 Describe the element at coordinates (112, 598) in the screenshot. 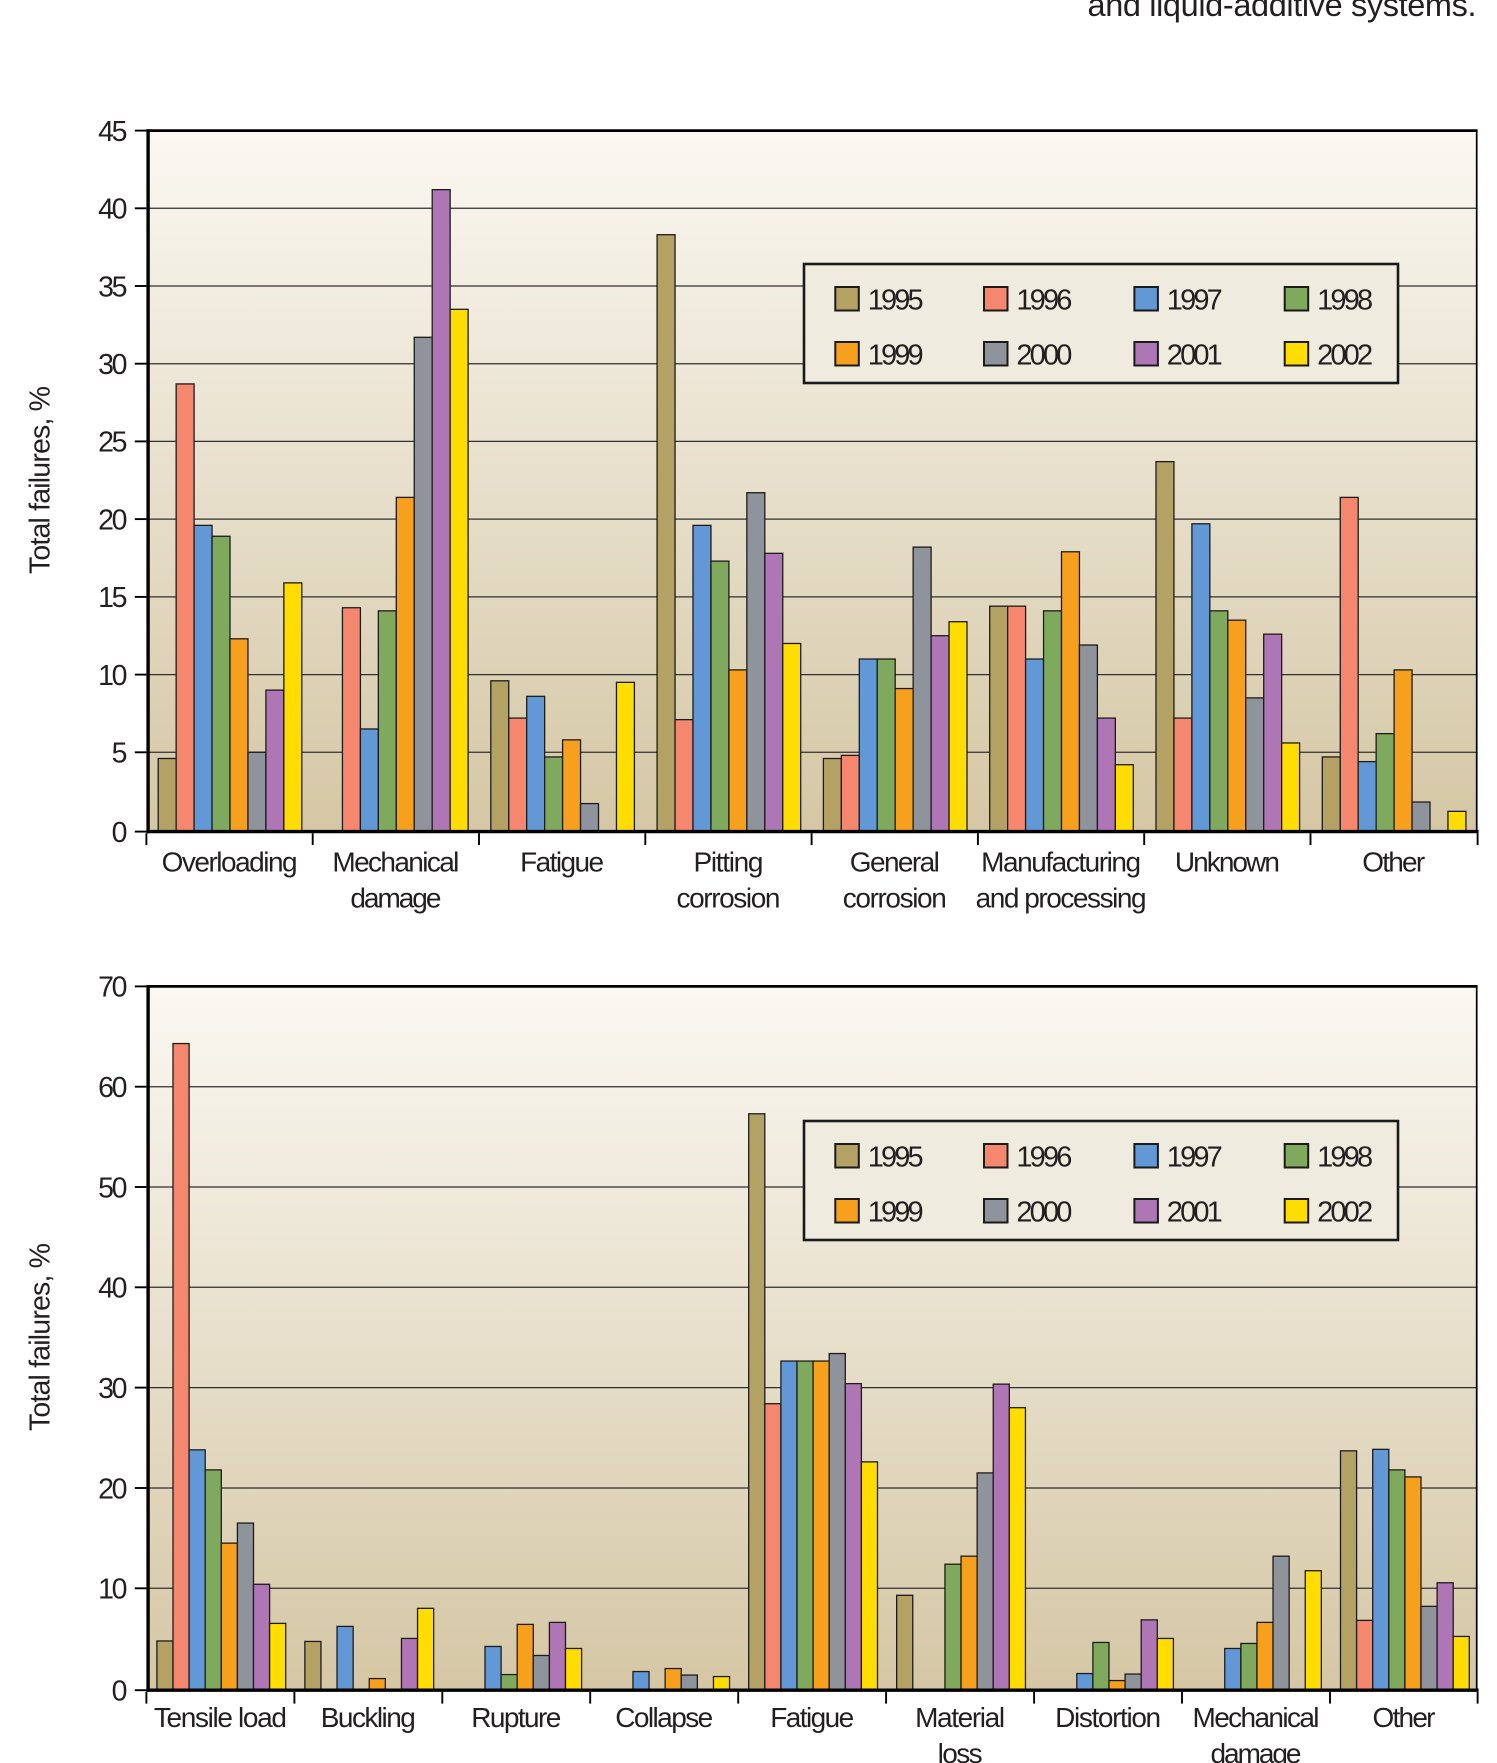

I see `svg-text: 15` at that location.